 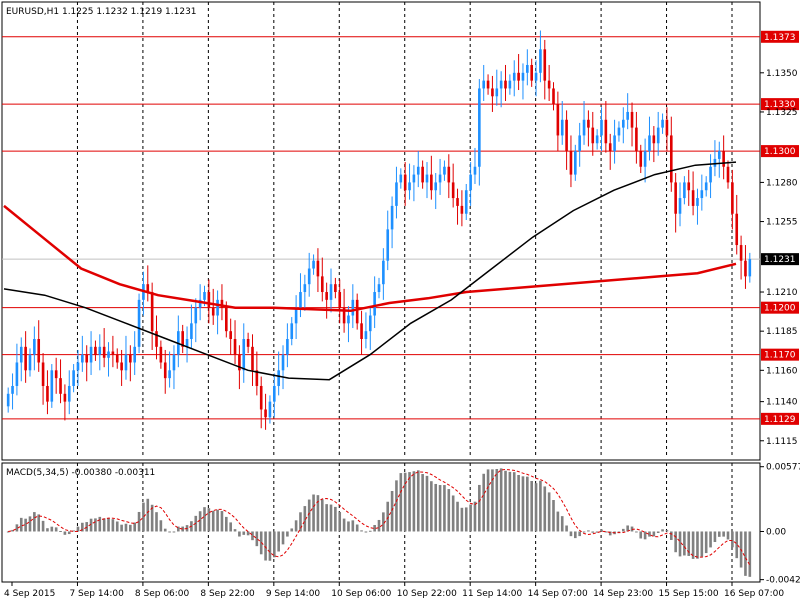 I want to click on y-tick-label: 1.1210, so click(x=782, y=293).